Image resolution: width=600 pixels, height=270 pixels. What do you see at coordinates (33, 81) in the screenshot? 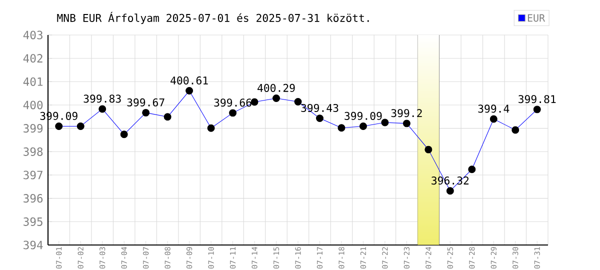
I see `y-tick-label: 401` at bounding box center [33, 81].